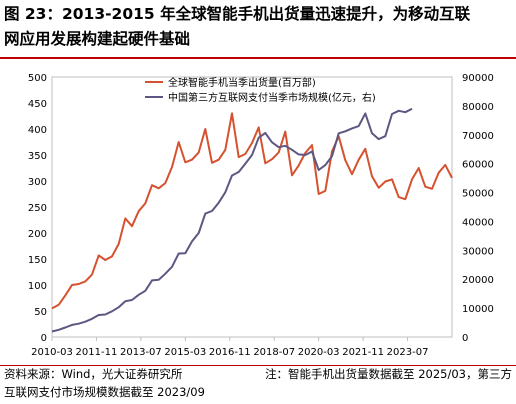 The width and height of the screenshot is (516, 404). Describe the element at coordinates (478, 280) in the screenshot. I see `right-axis-tick-label: 20000` at that location.